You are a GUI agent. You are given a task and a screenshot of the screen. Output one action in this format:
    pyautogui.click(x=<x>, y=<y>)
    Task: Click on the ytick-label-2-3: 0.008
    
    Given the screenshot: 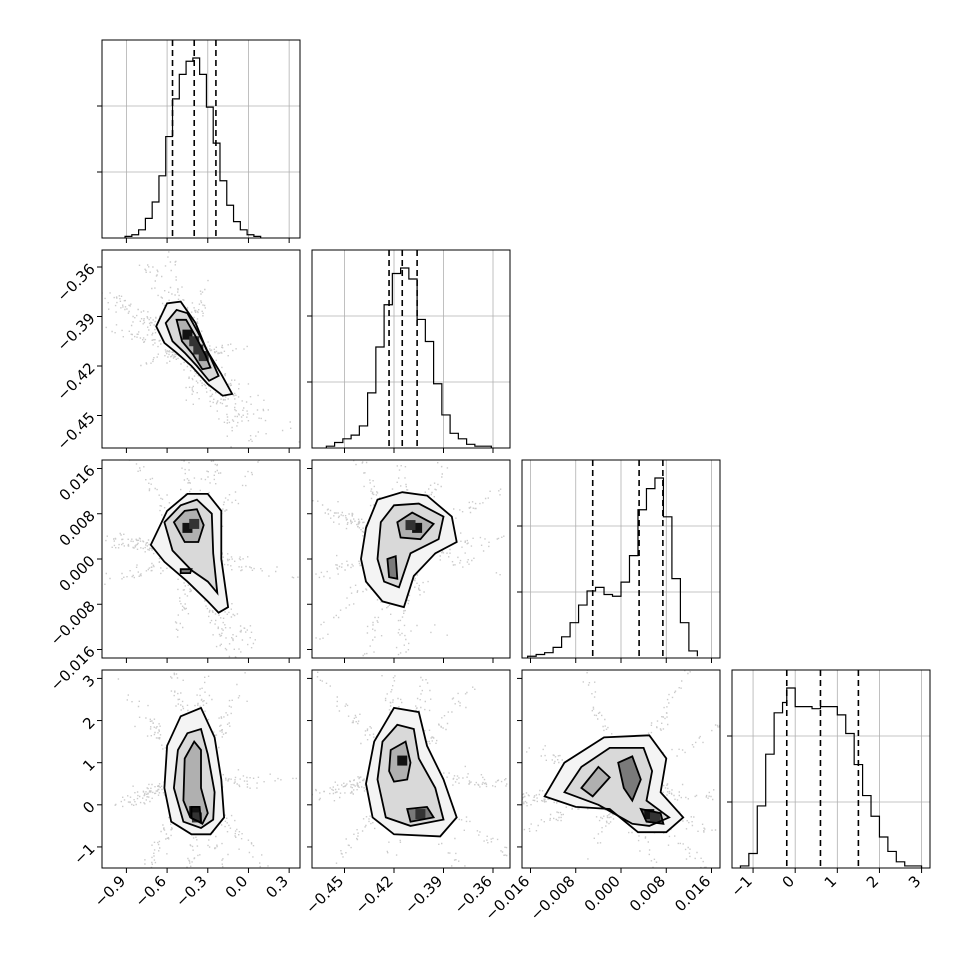 What is the action you would take?
    pyautogui.click(x=77, y=528)
    